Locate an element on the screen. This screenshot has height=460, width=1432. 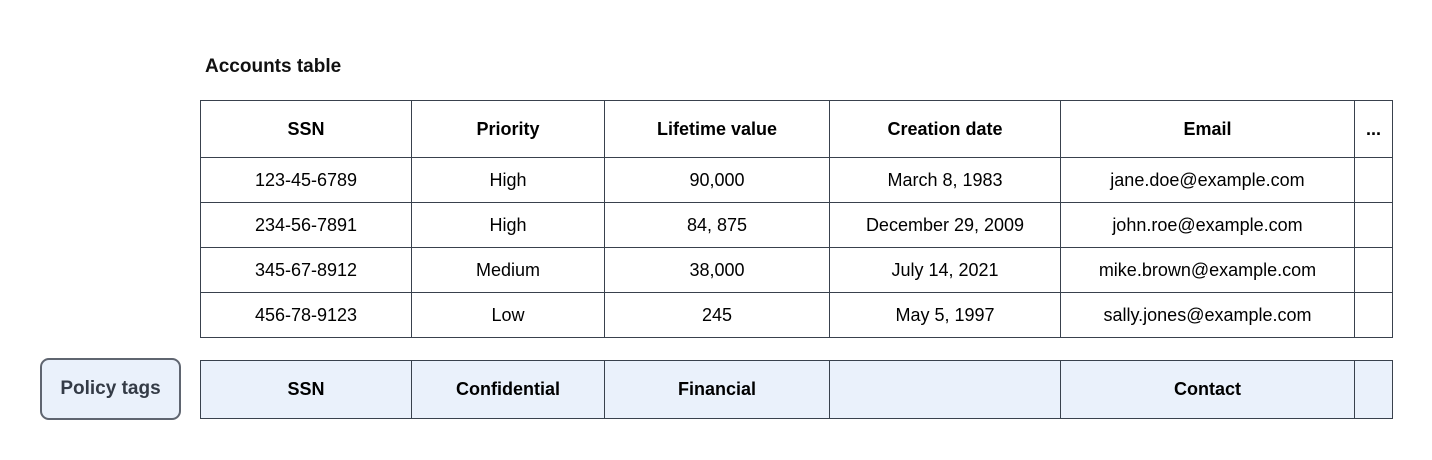
column-header-creation-date: Creation date is located at coordinates (945, 129).